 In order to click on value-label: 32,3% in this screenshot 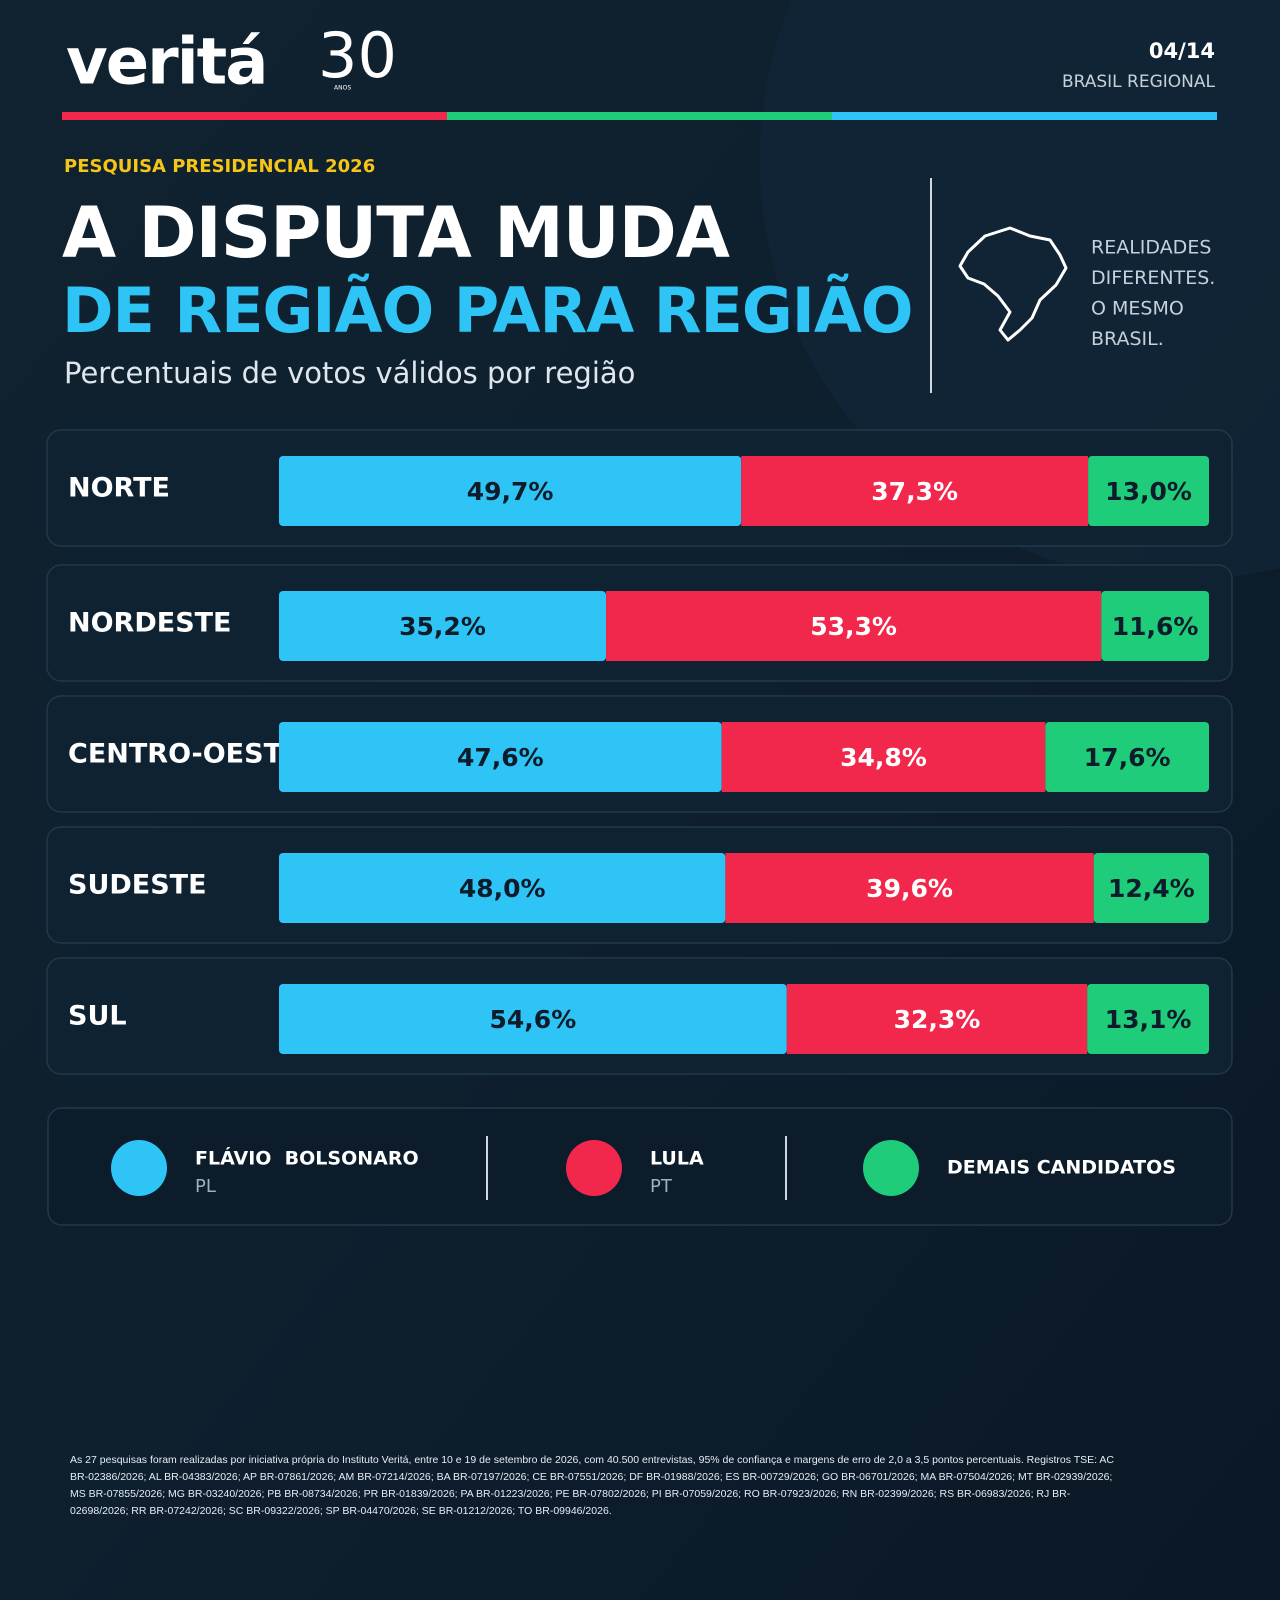, I will do `click(937, 1019)`.